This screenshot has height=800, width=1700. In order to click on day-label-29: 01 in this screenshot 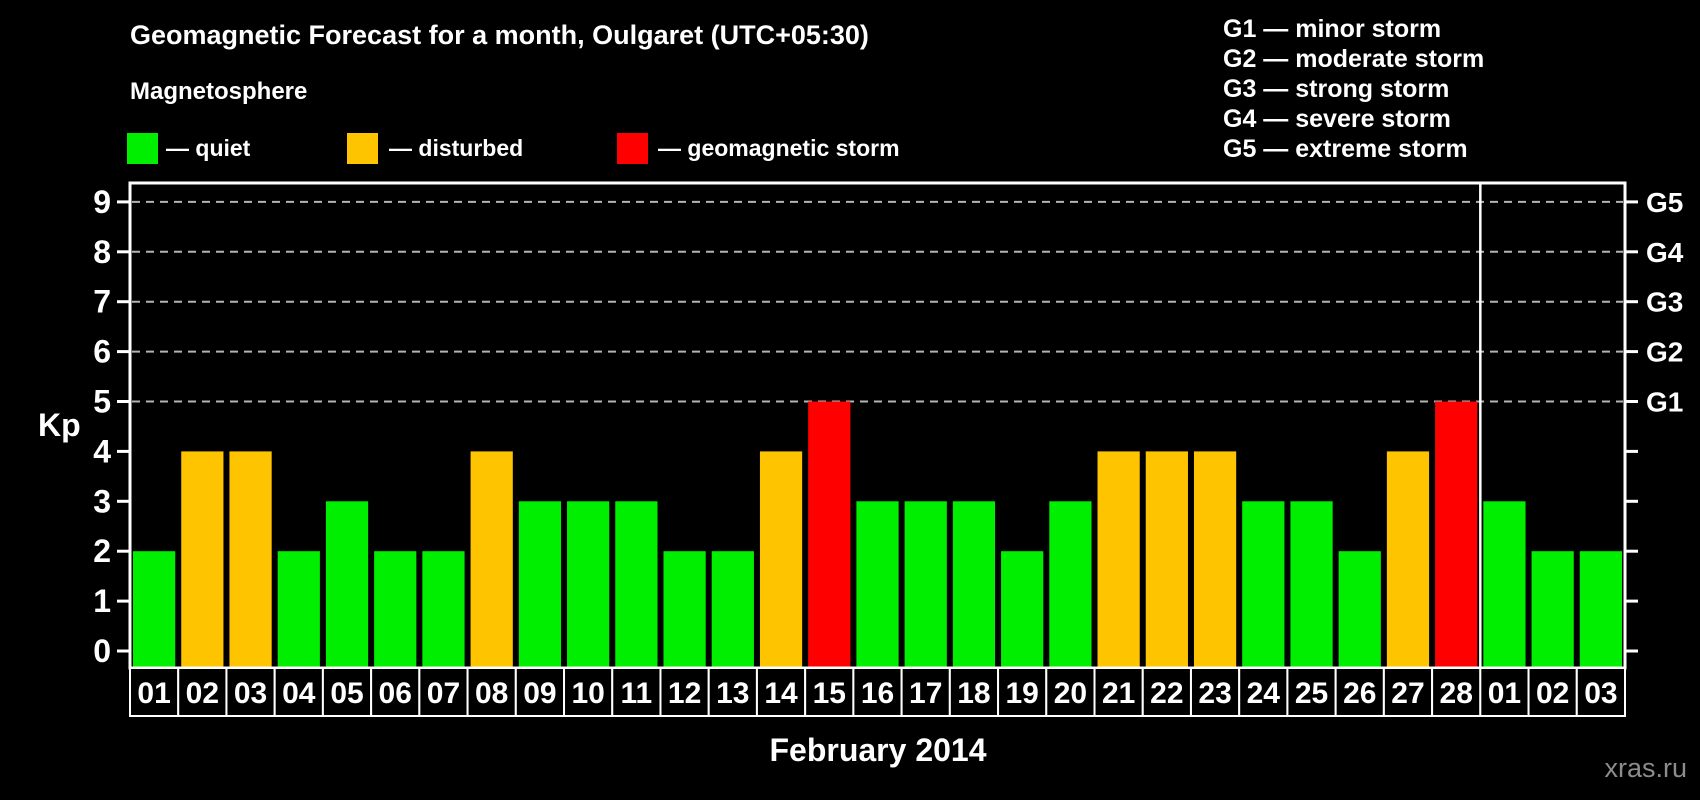, I will do `click(1504, 693)`.